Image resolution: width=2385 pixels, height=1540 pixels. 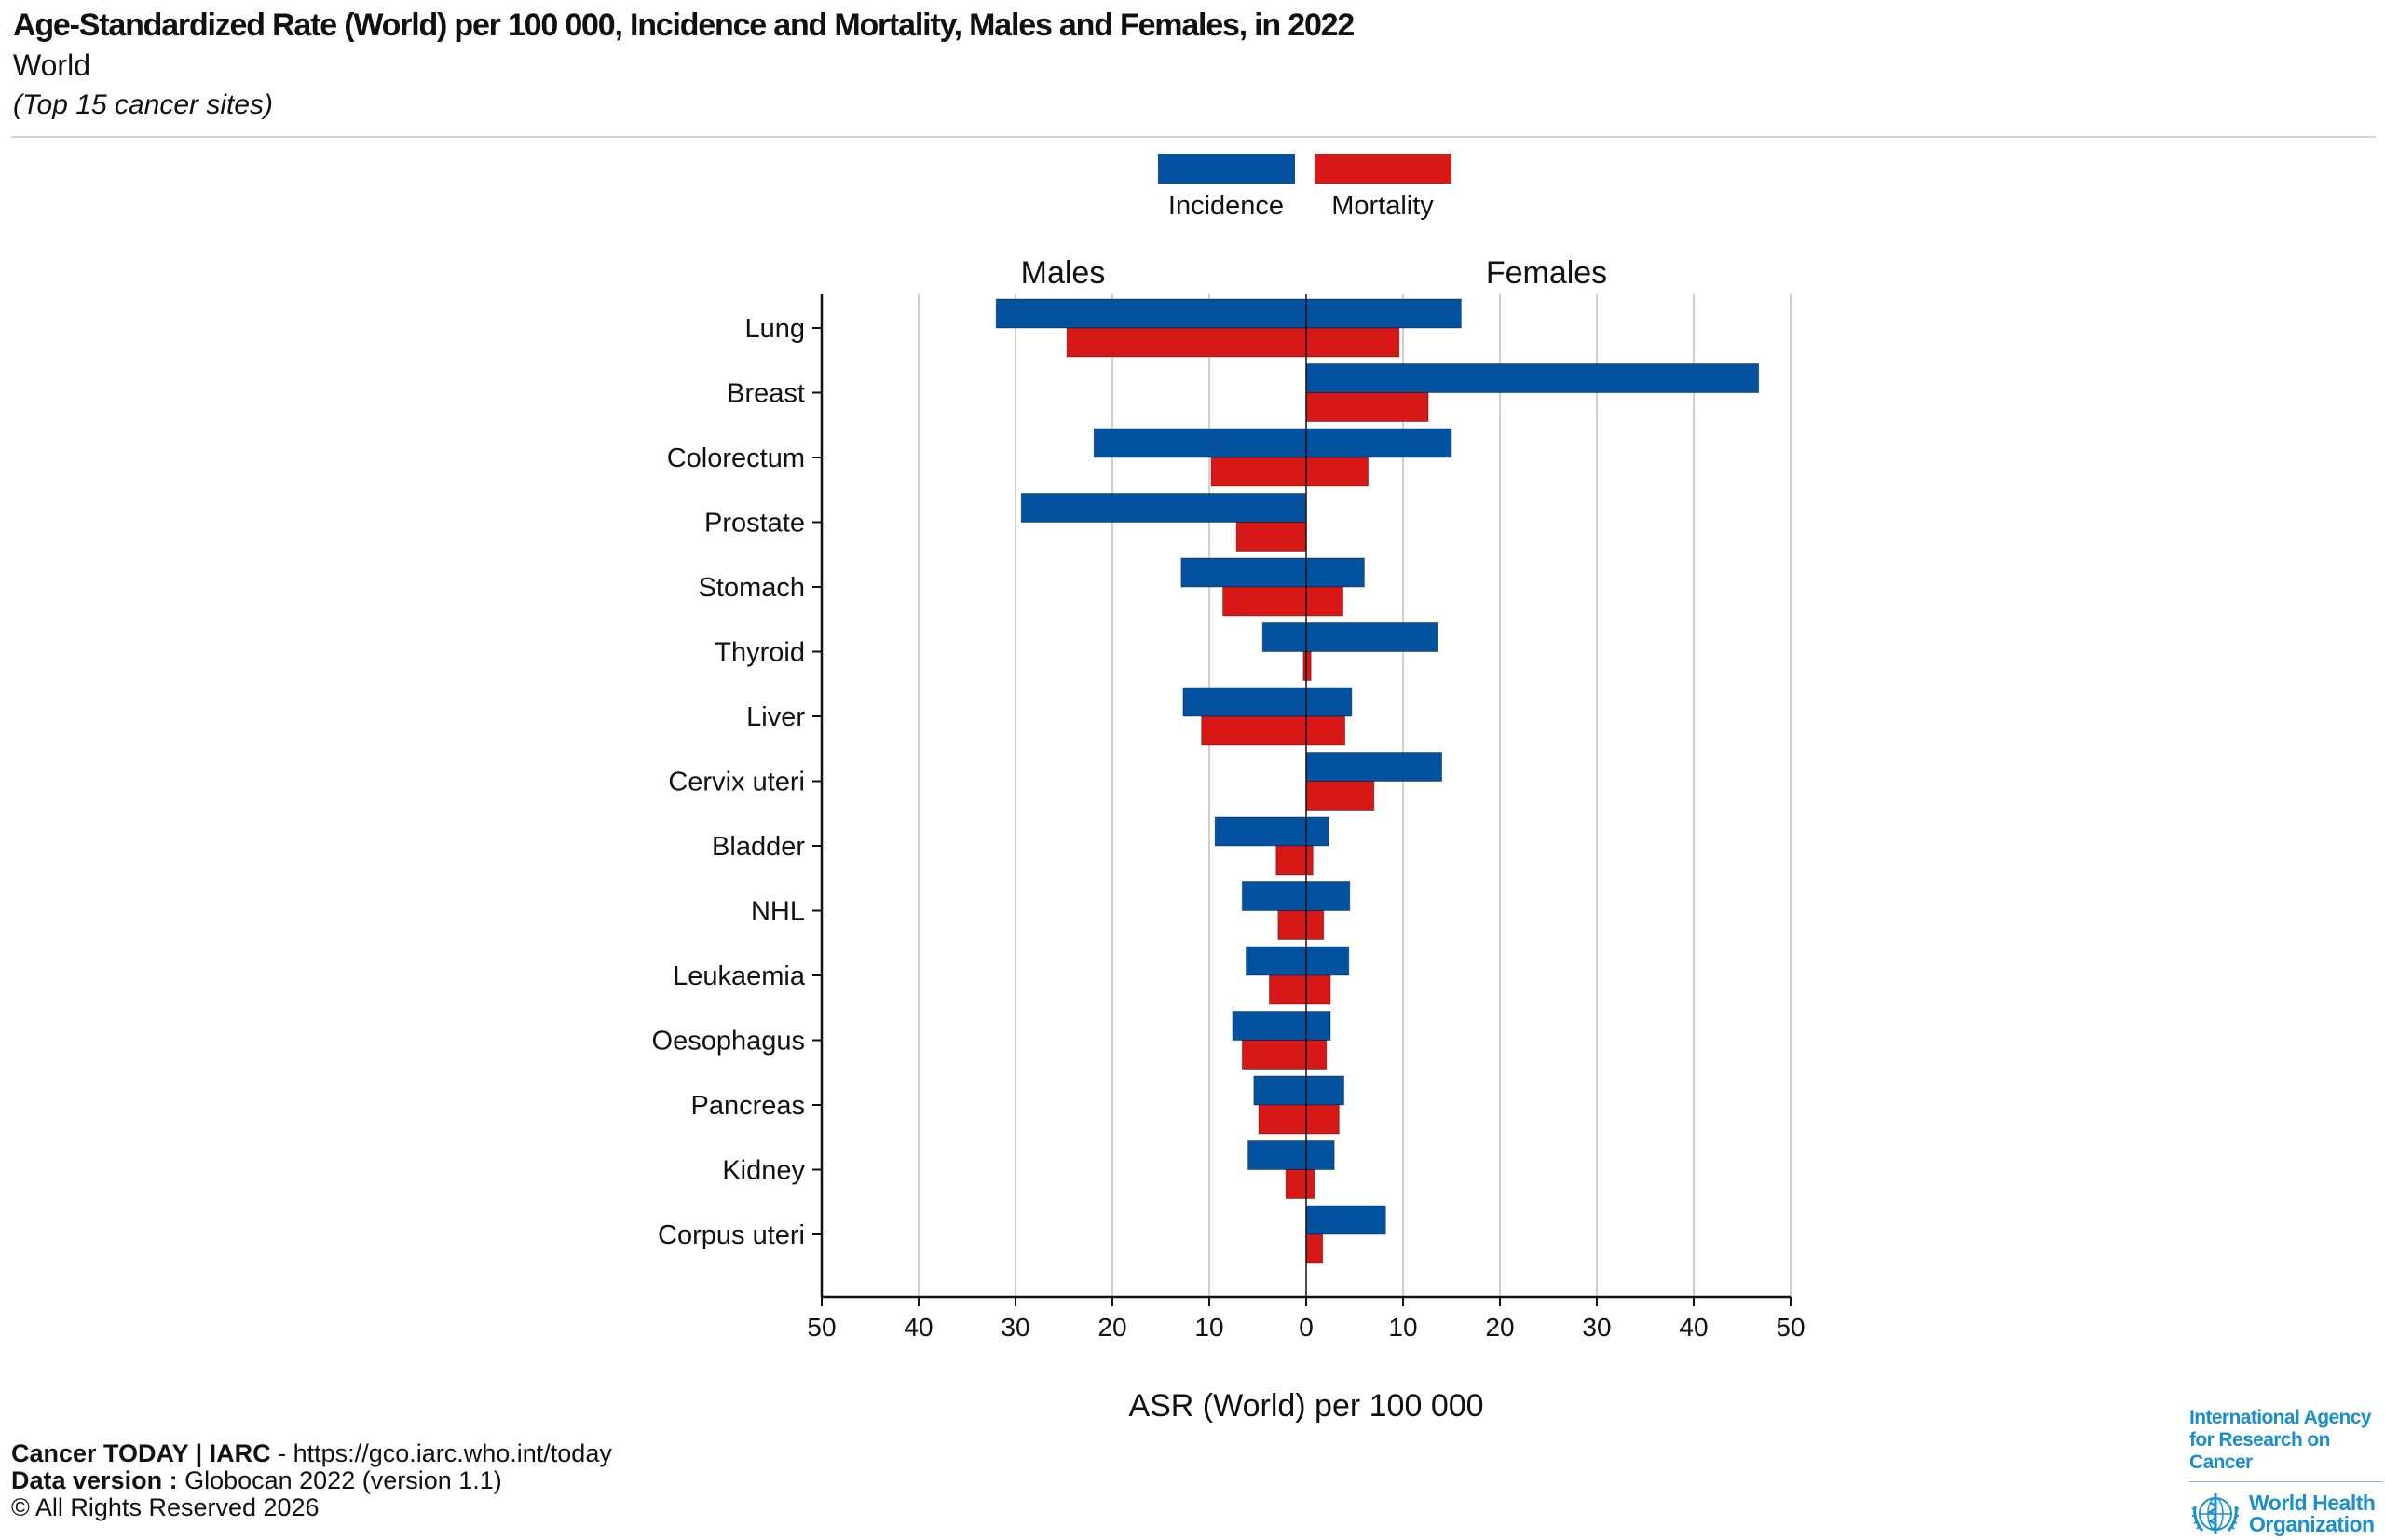 I want to click on bar-males-incidence-colorectum, so click(x=1200, y=443).